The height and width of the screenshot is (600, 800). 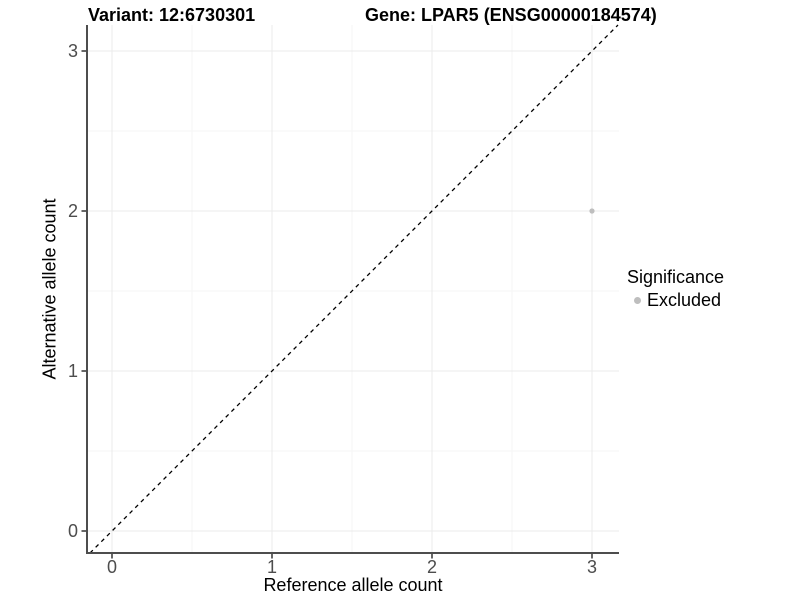 What do you see at coordinates (73, 51) in the screenshot?
I see `y-tick-label: 3` at bounding box center [73, 51].